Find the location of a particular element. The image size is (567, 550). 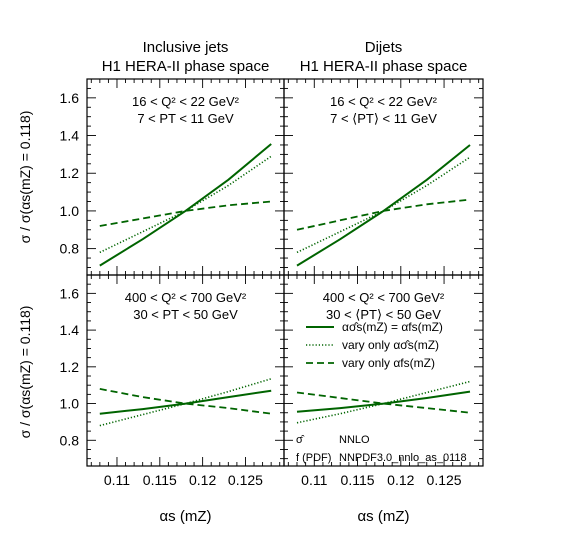

panel-top-right: 16 < Q² < 22 GeV² 7 < ⟨PT⟩ < 11 GeV is located at coordinates (383, 177).